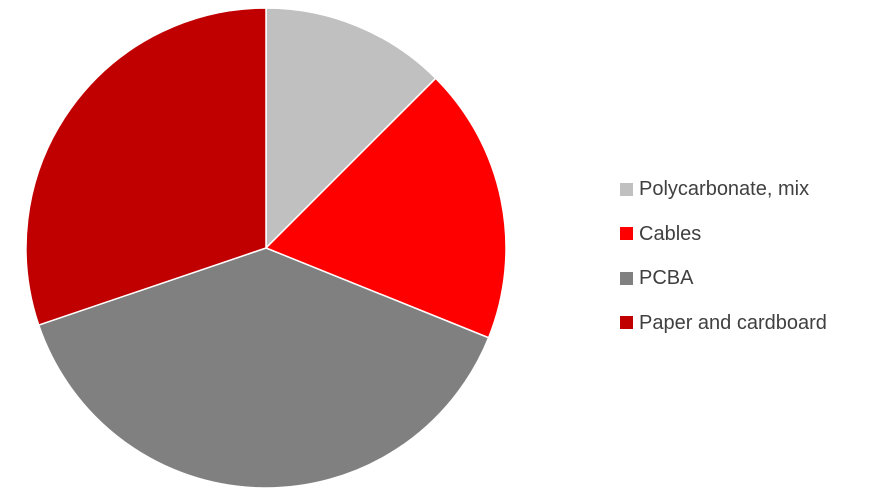 Image resolution: width=880 pixels, height=489 pixels. What do you see at coordinates (626, 234) in the screenshot?
I see `legend-swatch-cables` at bounding box center [626, 234].